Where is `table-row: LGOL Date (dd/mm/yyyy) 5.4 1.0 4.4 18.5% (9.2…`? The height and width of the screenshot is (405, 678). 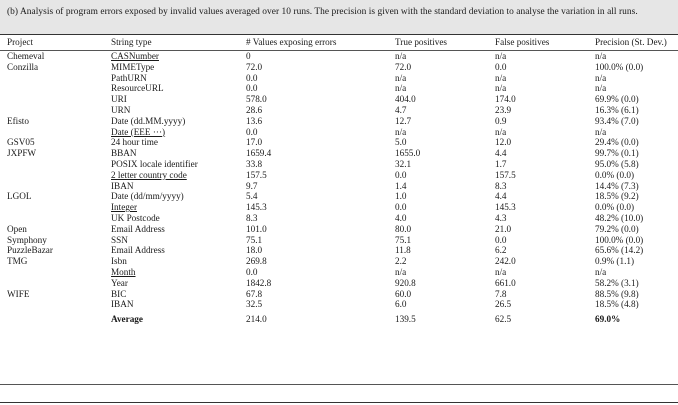 table-row: LGOL Date (dd/mm/yyyy) 5.4 1.0 4.4 18.5% (9.2… is located at coordinates (339, 196).